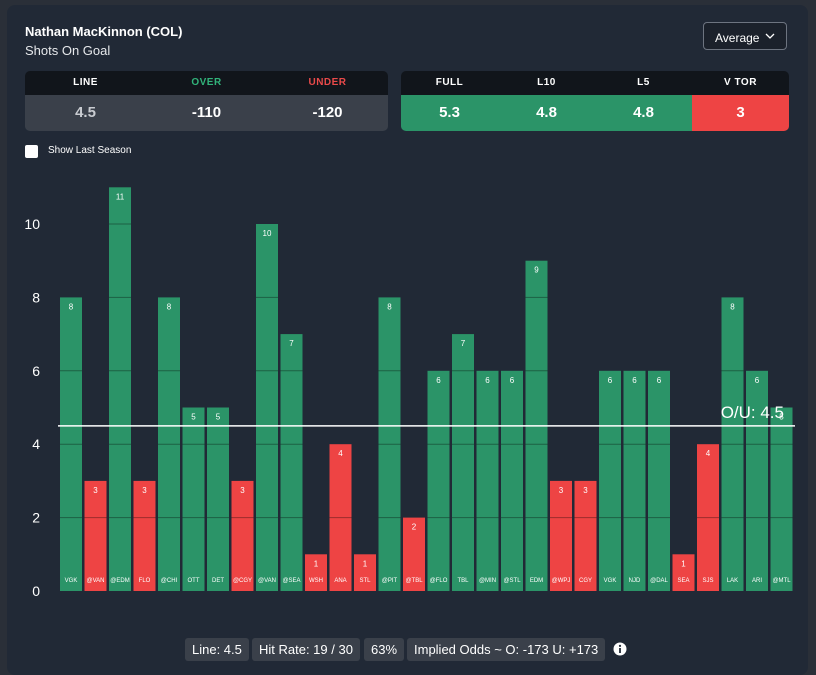  I want to click on footer-implied-odds: Implied Odds ~ O: -173 U: +173, so click(506, 649).